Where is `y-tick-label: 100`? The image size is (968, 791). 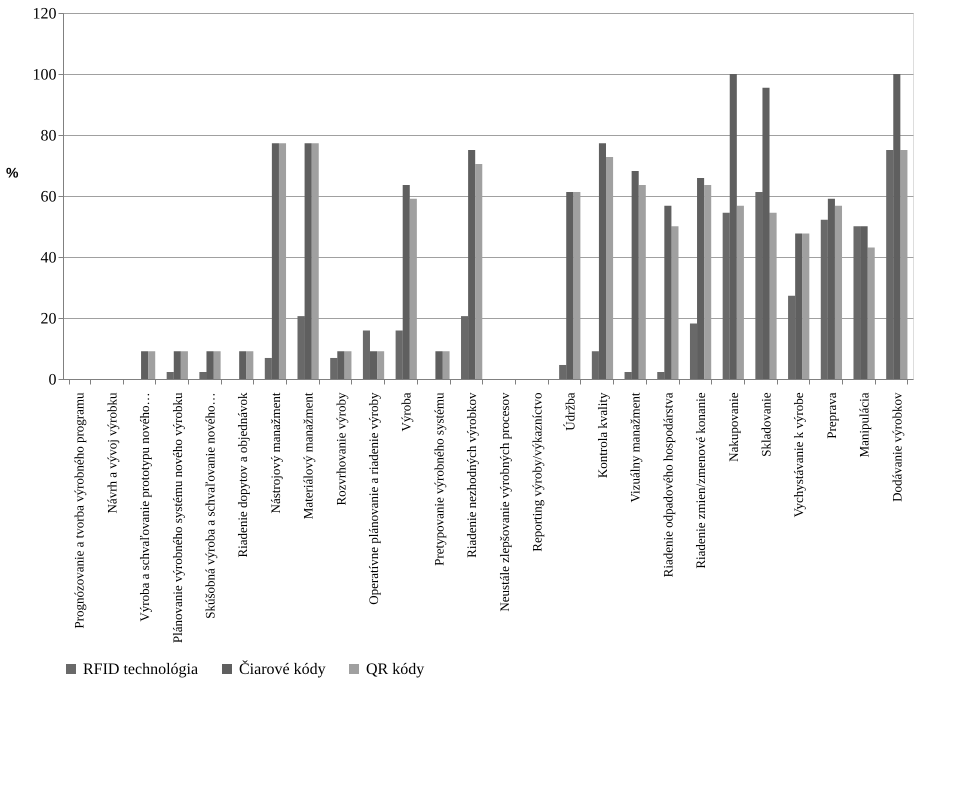 y-tick-label: 100 is located at coordinates (44, 75).